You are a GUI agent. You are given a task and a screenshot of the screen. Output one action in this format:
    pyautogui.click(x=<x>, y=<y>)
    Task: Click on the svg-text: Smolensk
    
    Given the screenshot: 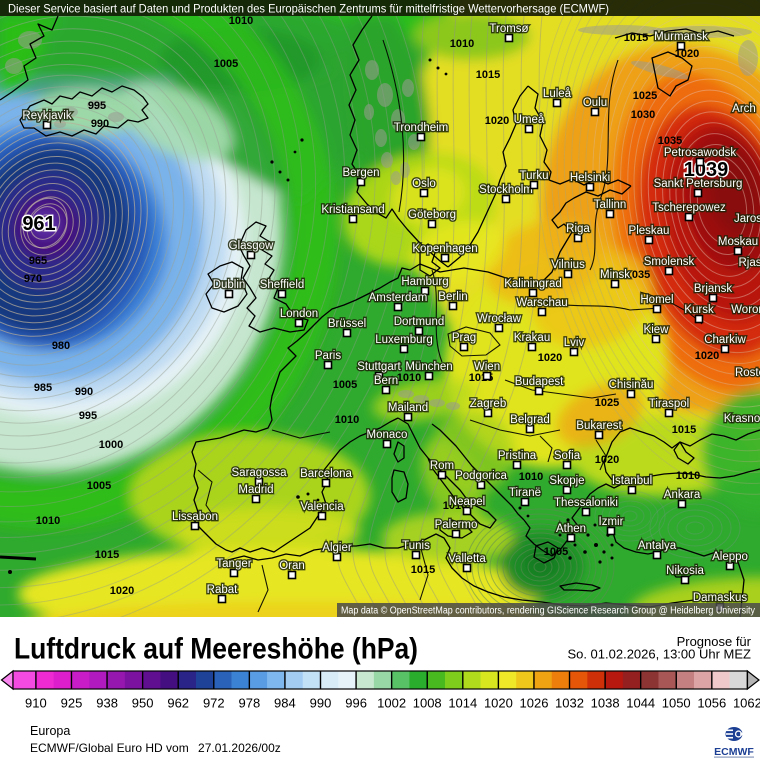 What is the action you would take?
    pyautogui.click(x=669, y=262)
    